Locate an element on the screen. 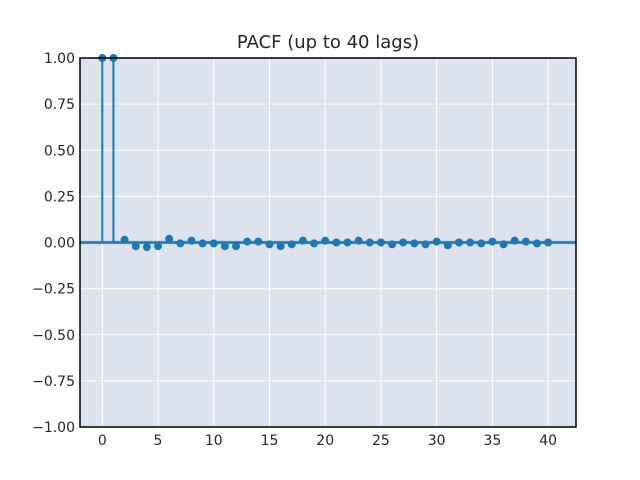 Image resolution: width=640 pixels, height=480 pixels. x-tick-label: 15 is located at coordinates (270, 441).